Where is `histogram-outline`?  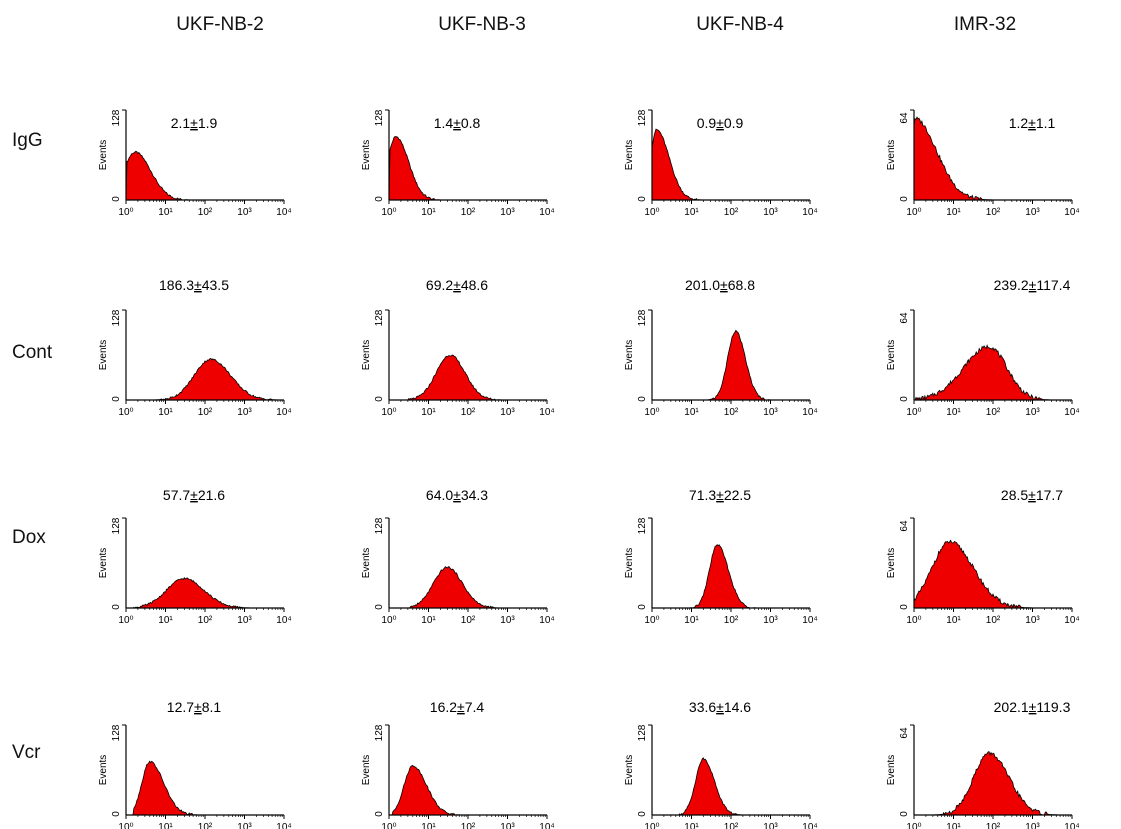 histogram-outline is located at coordinates (731, 786).